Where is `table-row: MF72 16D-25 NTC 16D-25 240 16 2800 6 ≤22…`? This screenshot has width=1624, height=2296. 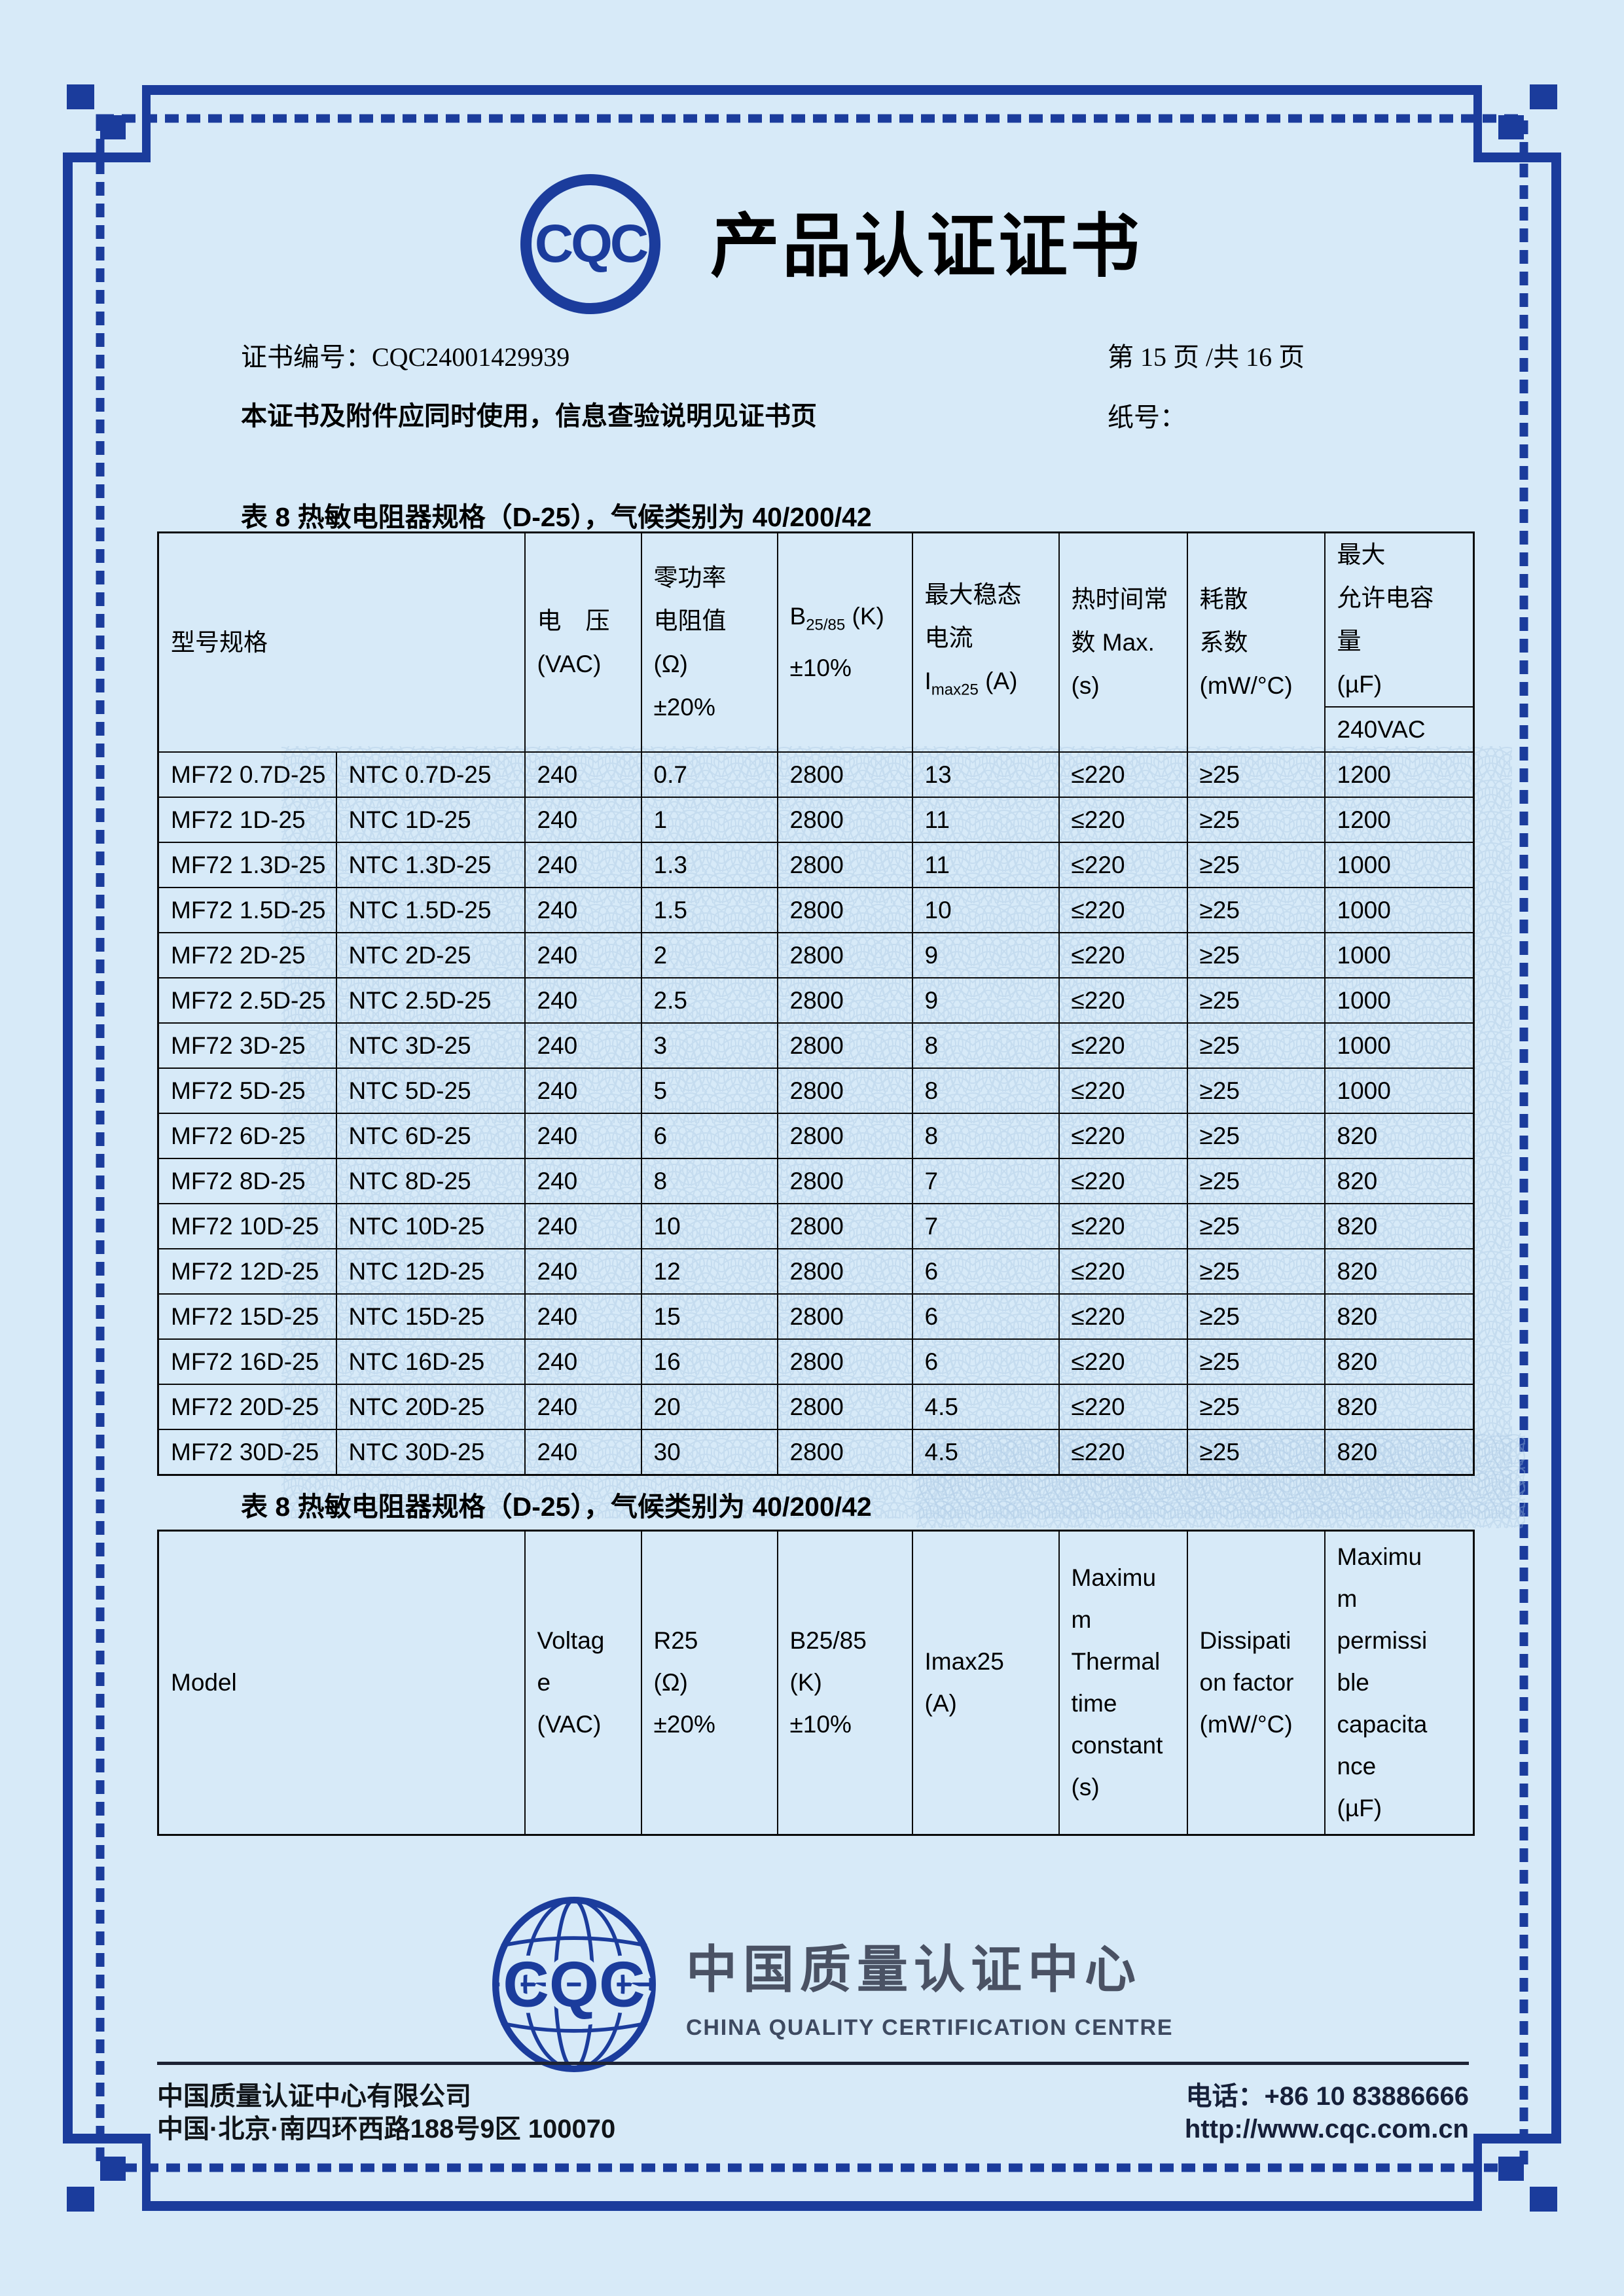
table-row: MF72 16D-25 NTC 16D-25 240 16 2800 6 ≤22… is located at coordinates (816, 1361).